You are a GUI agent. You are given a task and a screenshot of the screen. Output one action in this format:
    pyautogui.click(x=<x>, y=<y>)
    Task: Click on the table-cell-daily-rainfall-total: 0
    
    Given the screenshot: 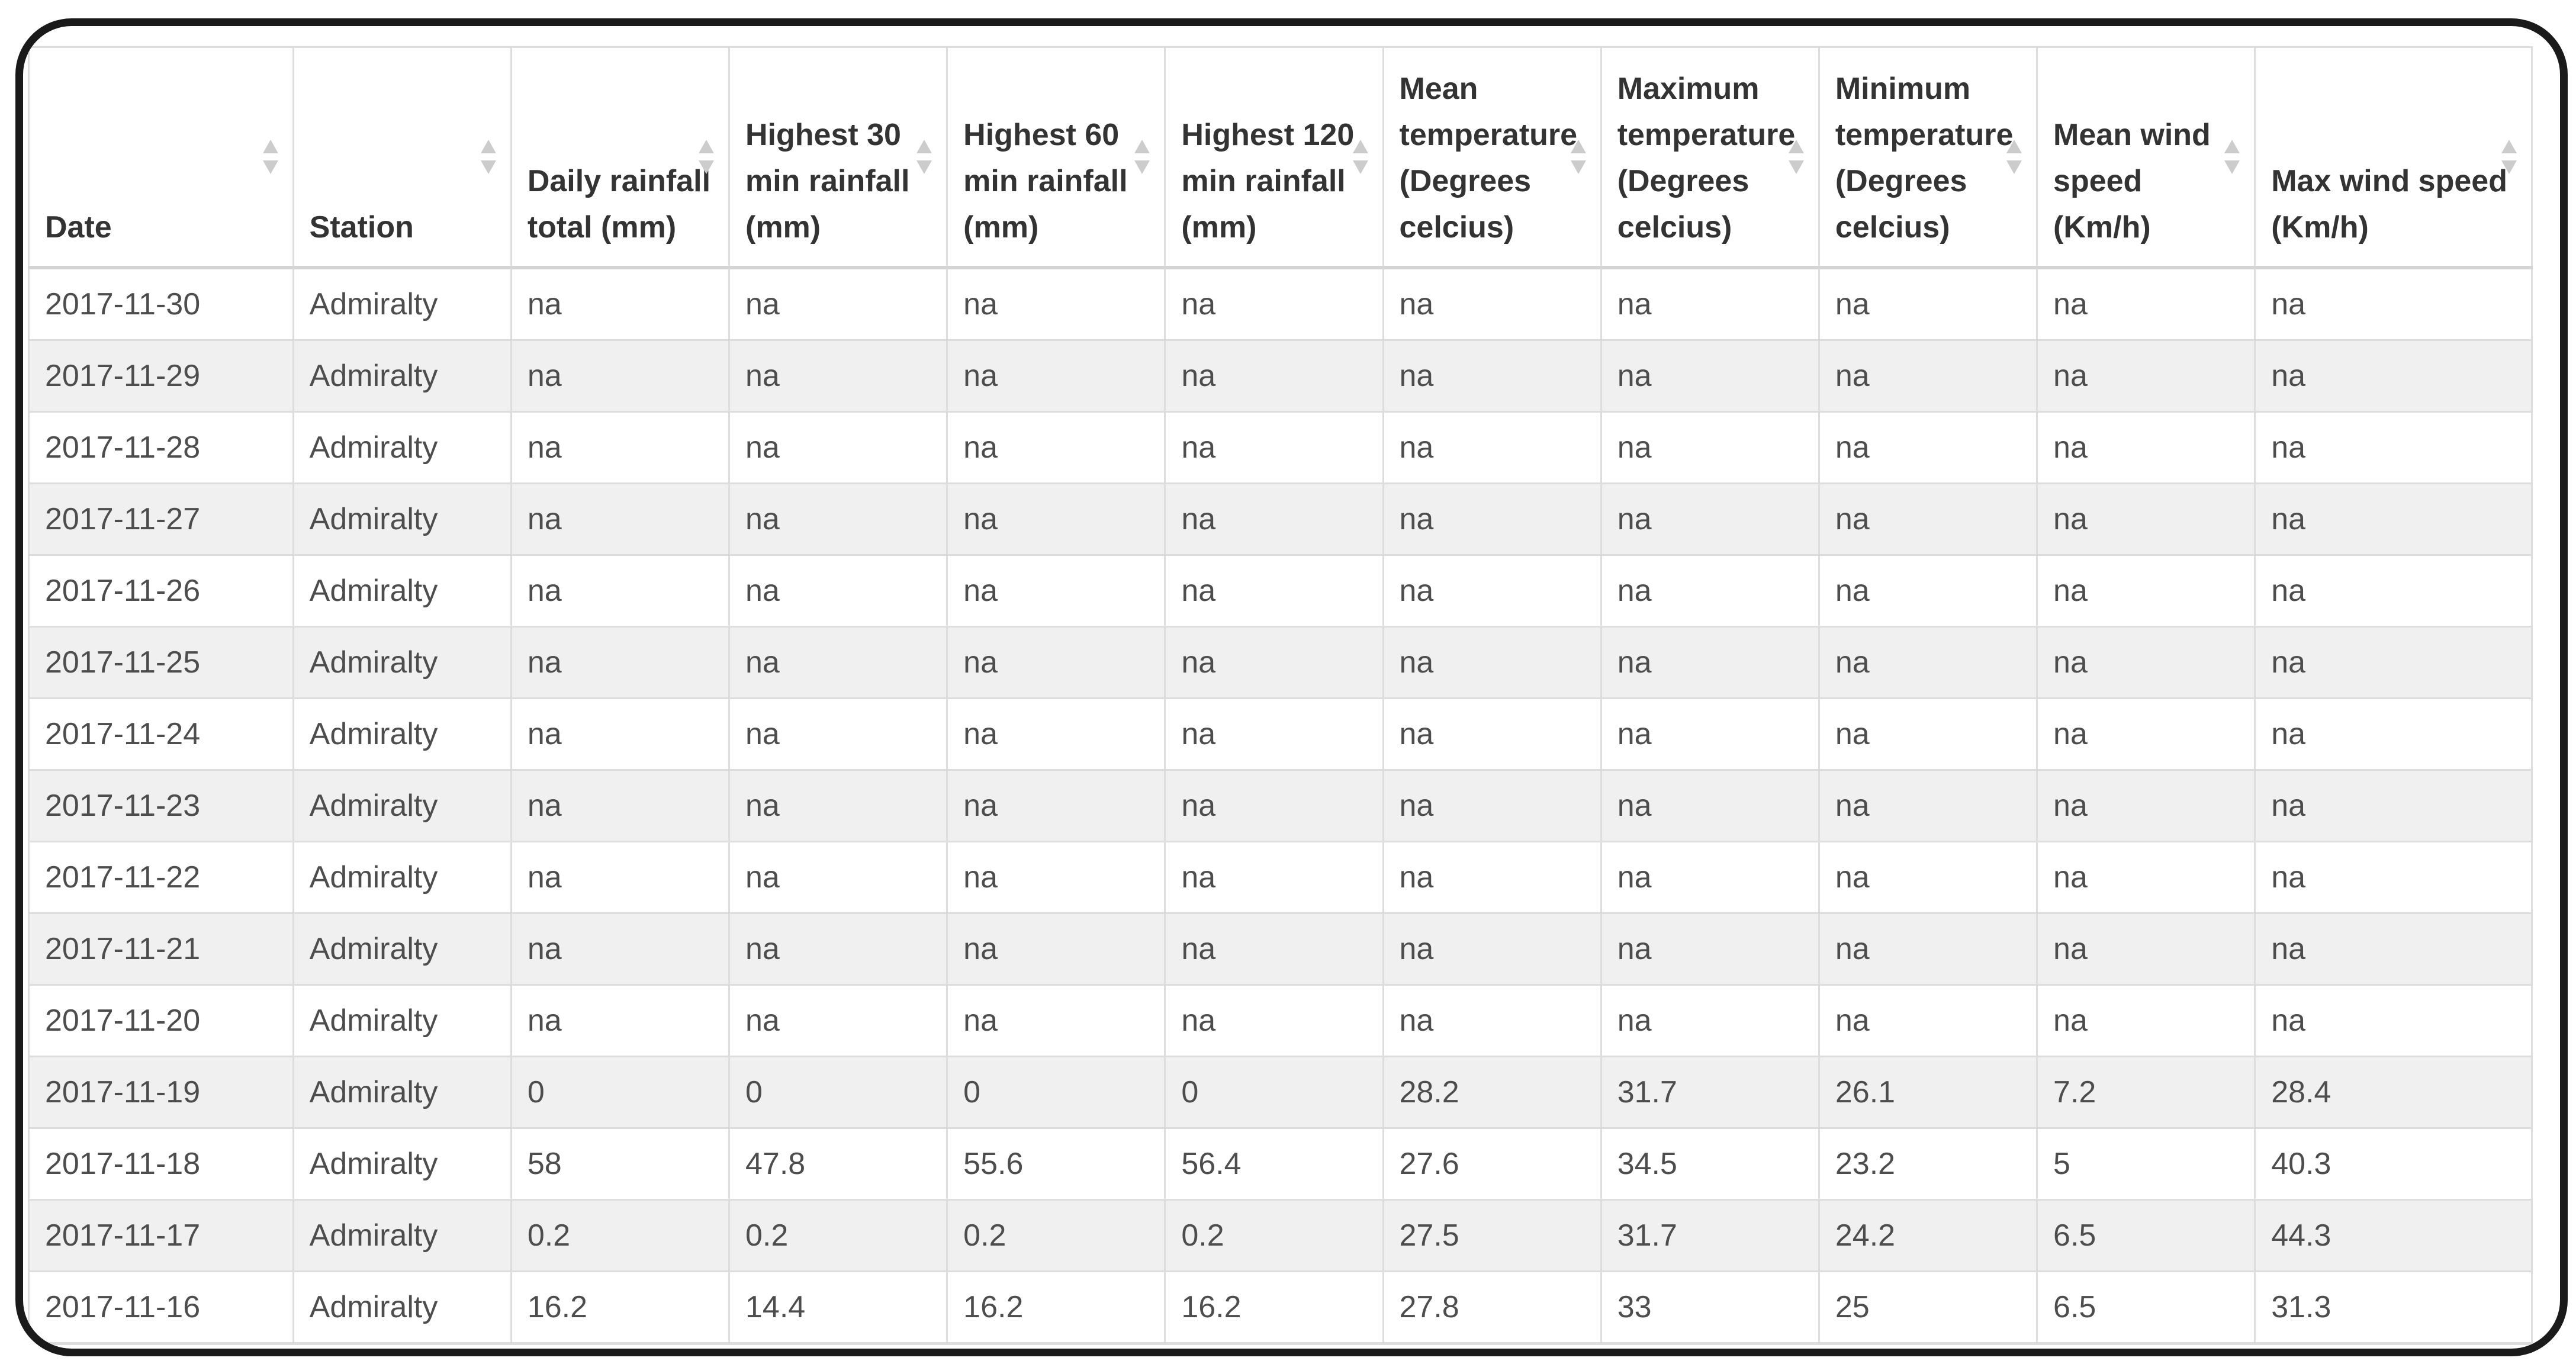 What is the action you would take?
    pyautogui.click(x=620, y=1092)
    